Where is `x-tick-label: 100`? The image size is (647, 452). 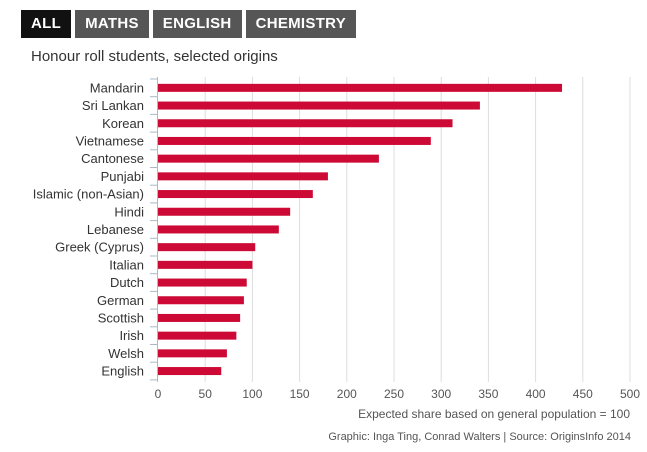 x-tick-label: 100 is located at coordinates (252, 394).